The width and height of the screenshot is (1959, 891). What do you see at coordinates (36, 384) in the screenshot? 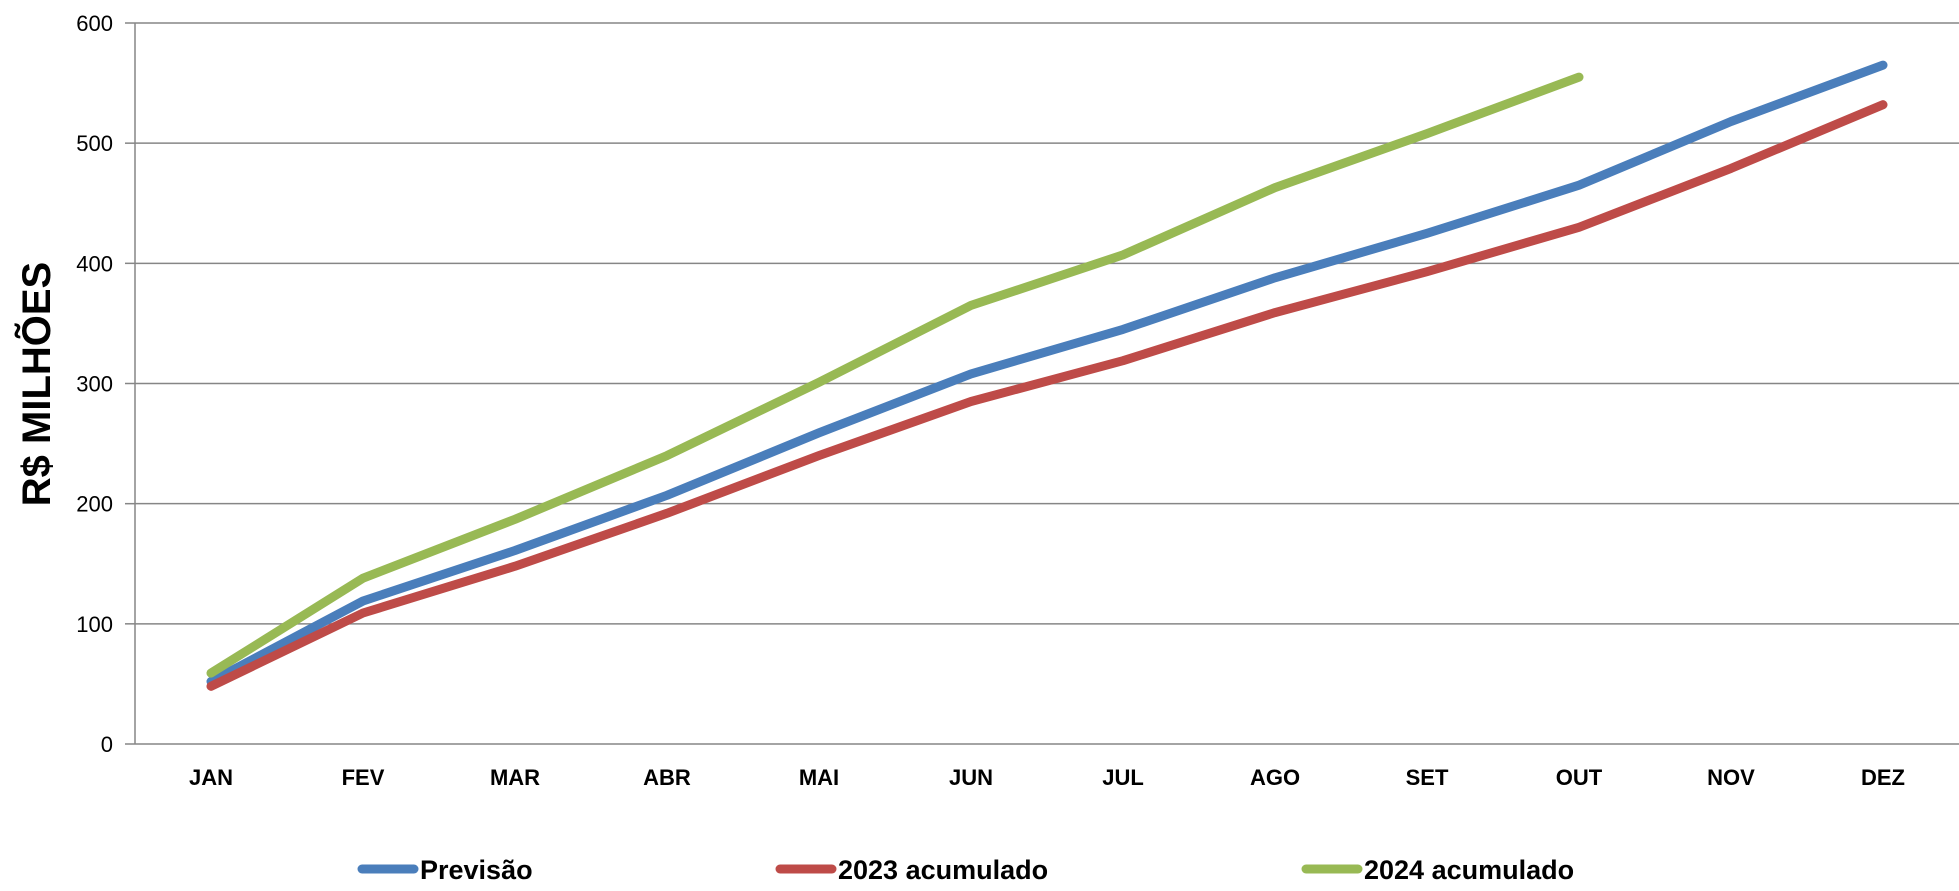
I see `y-axis-label: R$ MILHÕES` at bounding box center [36, 384].